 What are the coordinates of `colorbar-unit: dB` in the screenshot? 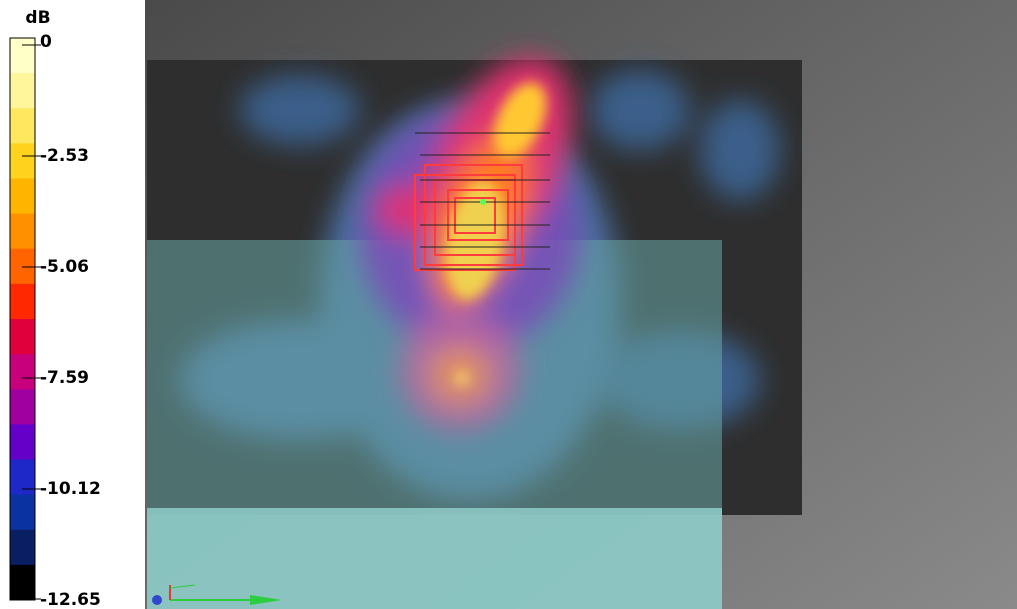 It's located at (37, 18).